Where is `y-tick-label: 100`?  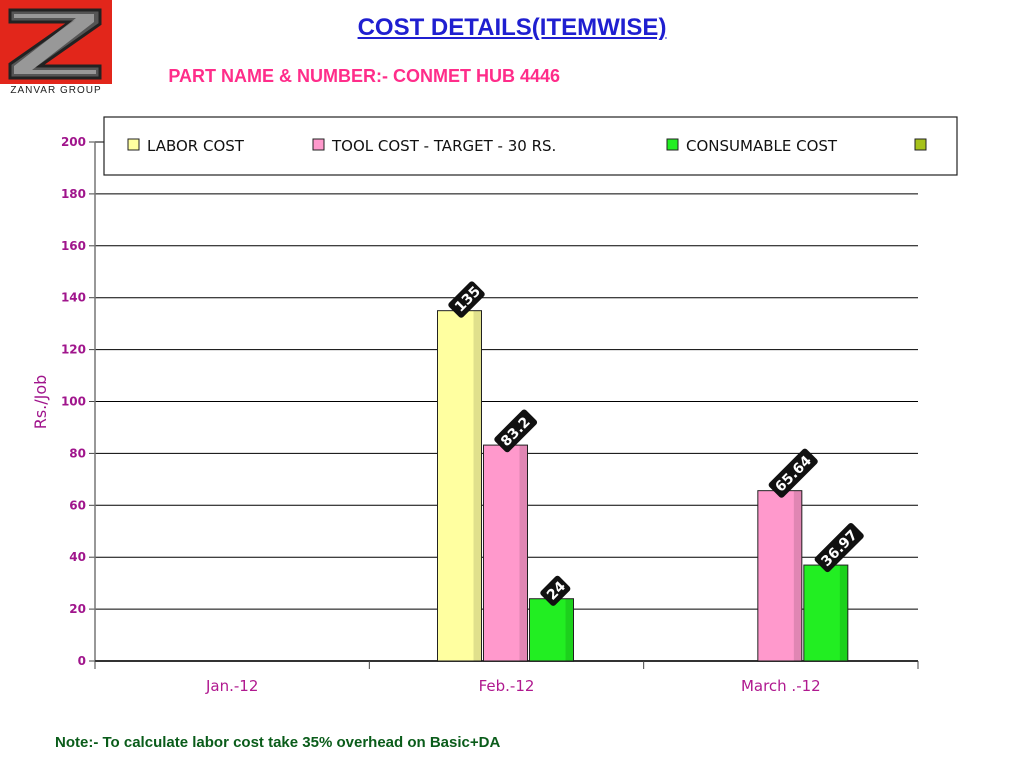 y-tick-label: 100 is located at coordinates (73, 402).